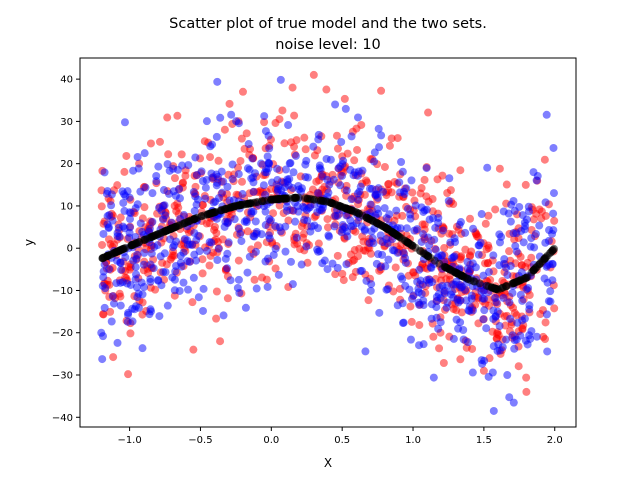  Describe the element at coordinates (62, 376) in the screenshot. I see `y-tick-label: −30` at that location.